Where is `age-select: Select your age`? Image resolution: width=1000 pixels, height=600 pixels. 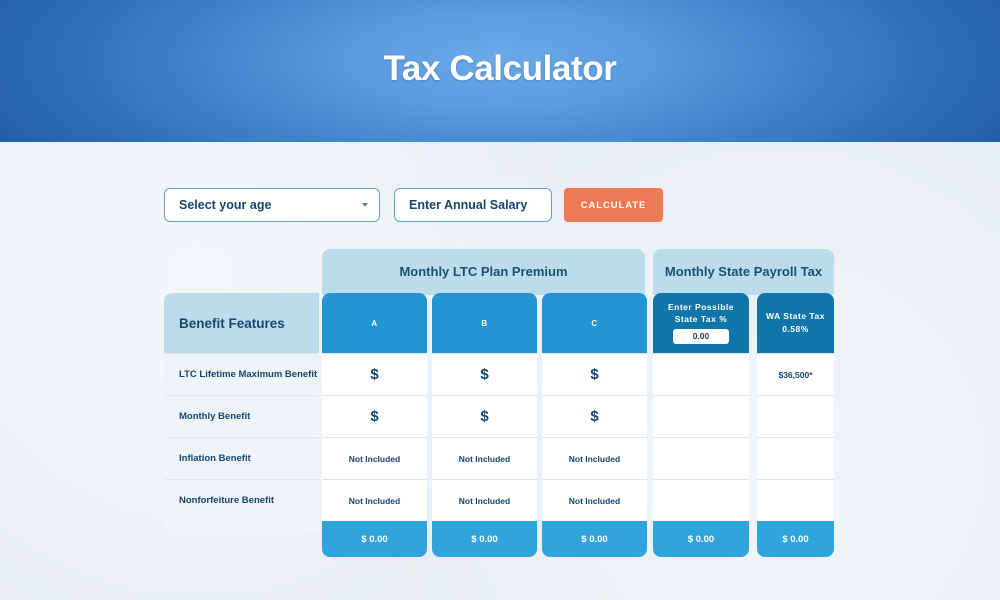
age-select: Select your age is located at coordinates (272, 205).